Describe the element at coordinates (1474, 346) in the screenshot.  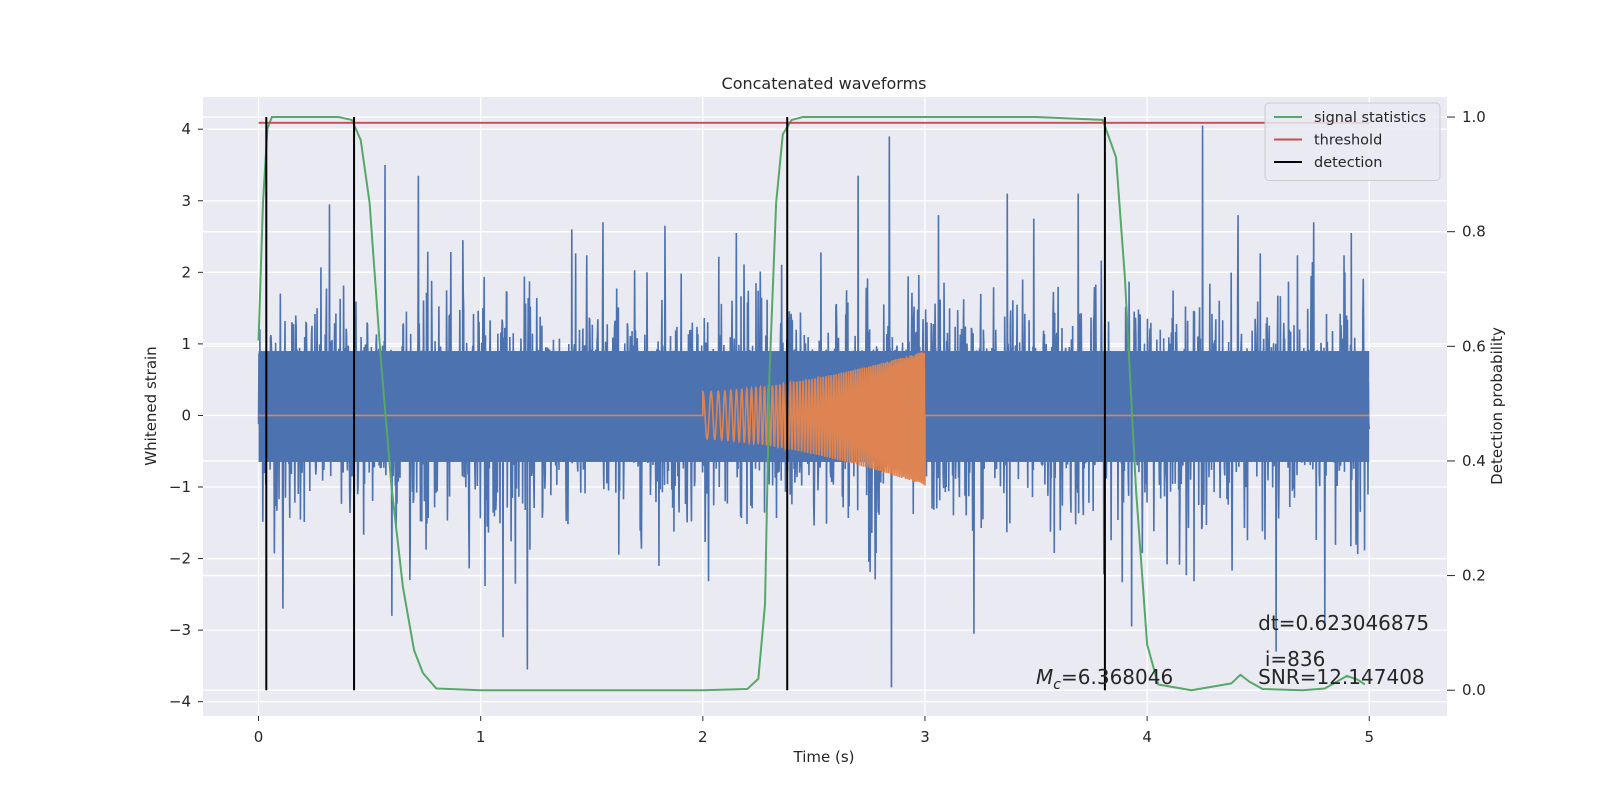
I see `y2-tick-label: 0.6` at that location.